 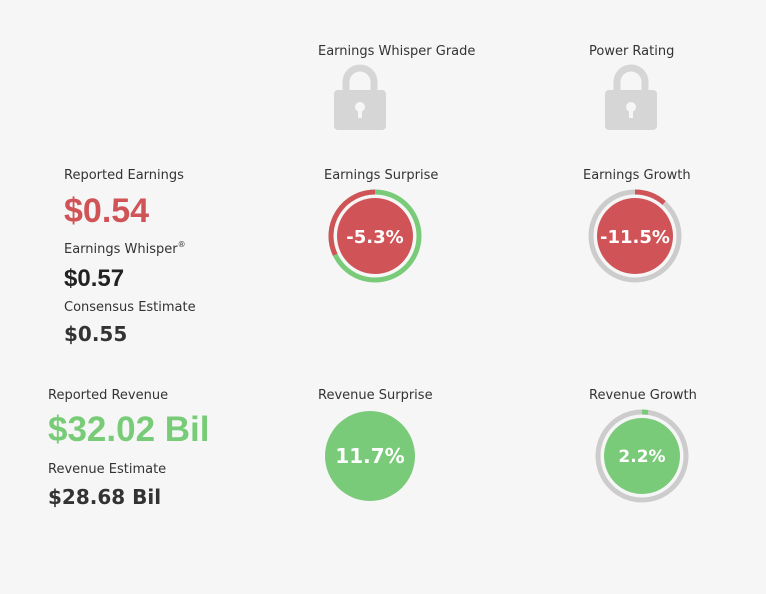 What do you see at coordinates (637, 175) in the screenshot?
I see `earnings-growth-label: Earnings Growth` at bounding box center [637, 175].